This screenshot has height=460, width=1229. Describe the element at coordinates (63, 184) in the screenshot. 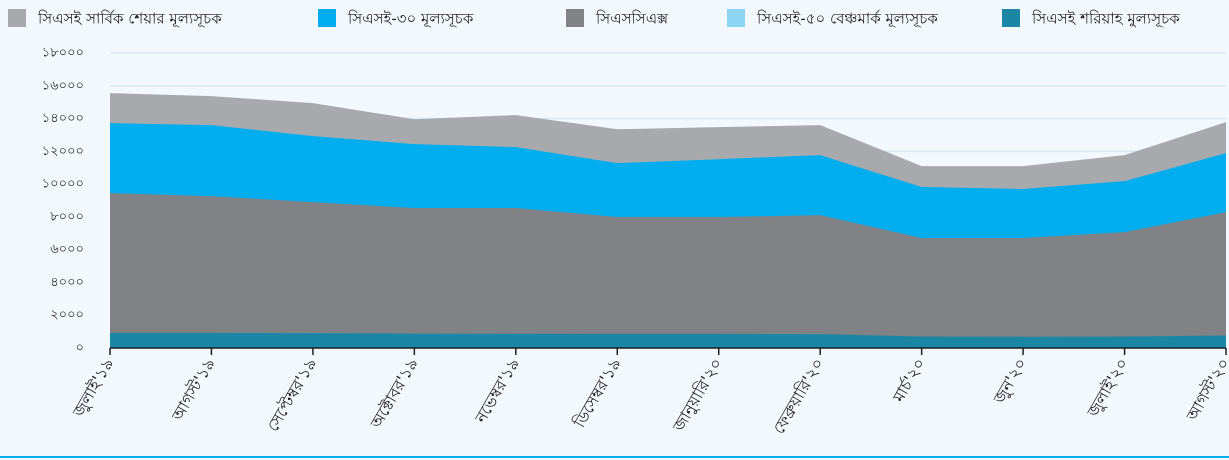

I see `y-tick-label: ১০০০০` at that location.